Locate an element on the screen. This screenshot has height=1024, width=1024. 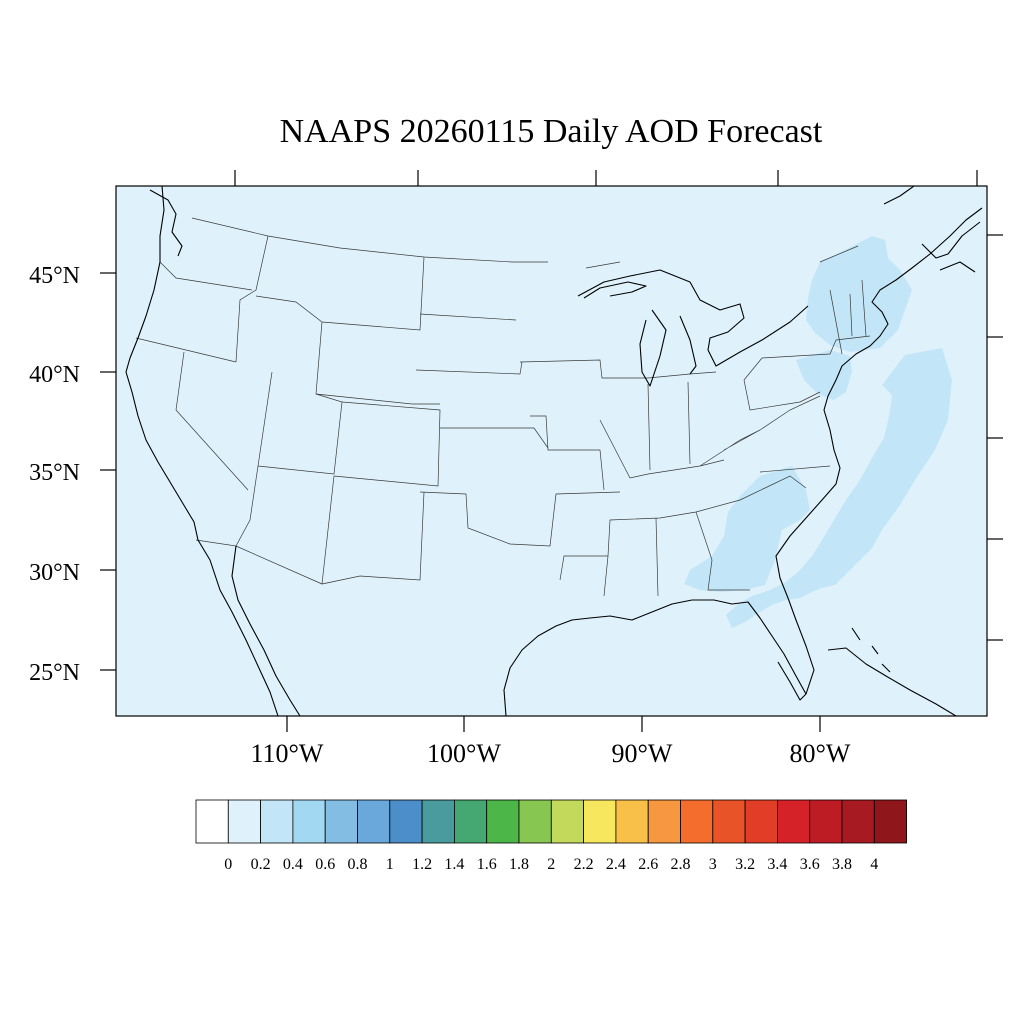
latitude-label: 25°N is located at coordinates (54, 673).